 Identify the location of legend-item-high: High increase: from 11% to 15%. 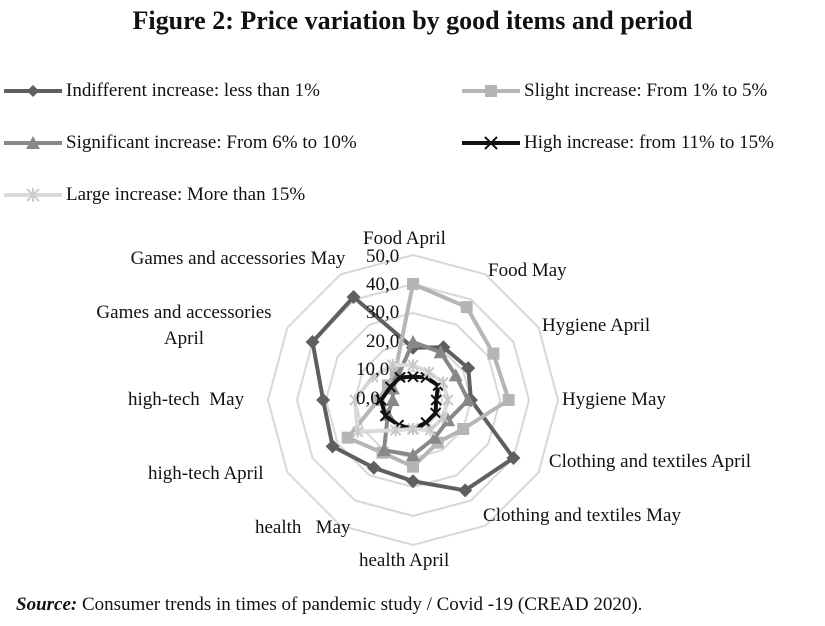
(618, 143).